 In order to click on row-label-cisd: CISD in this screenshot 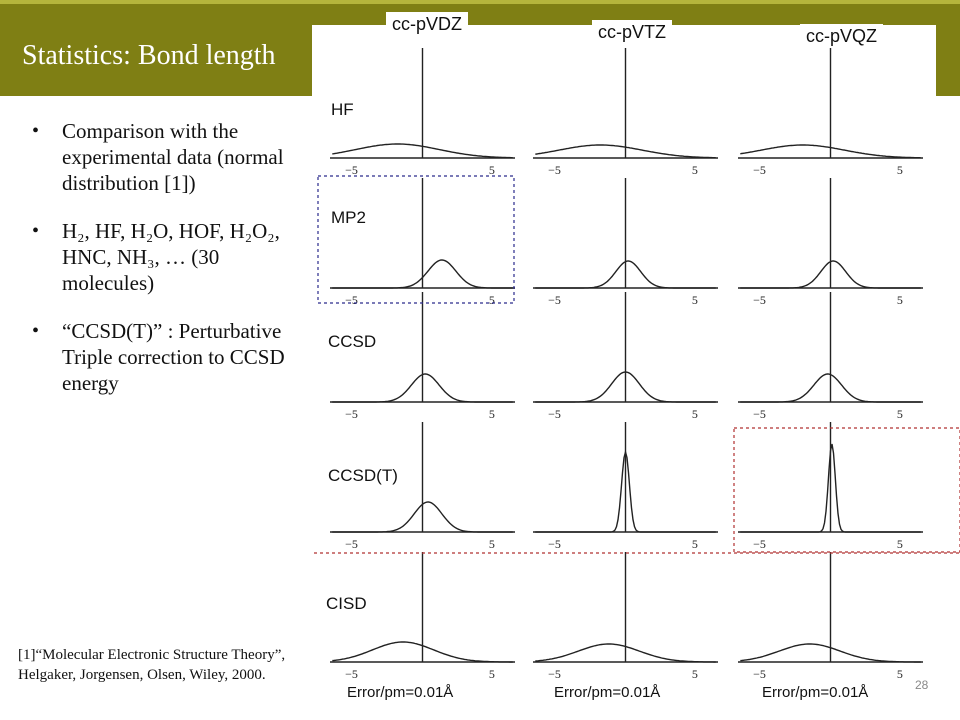, I will do `click(346, 603)`.